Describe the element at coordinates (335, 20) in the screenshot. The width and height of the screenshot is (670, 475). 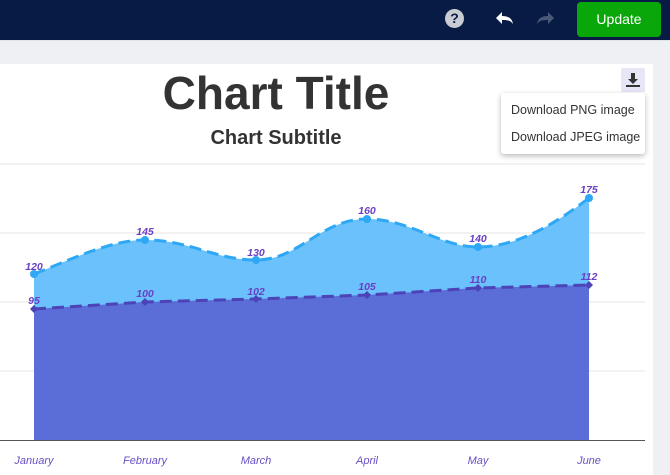
I see `top-toolbar: ? Update` at that location.